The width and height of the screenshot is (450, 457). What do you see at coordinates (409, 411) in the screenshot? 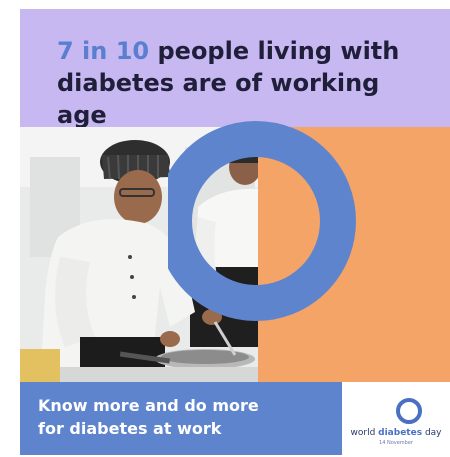
I see `world-diabetes-day-logo-icon` at bounding box center [409, 411].